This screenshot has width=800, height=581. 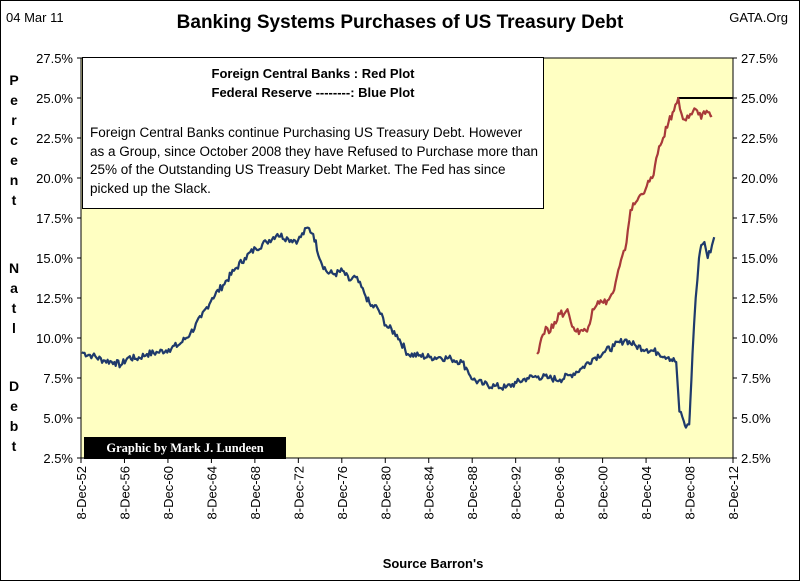 What do you see at coordinates (54, 58) in the screenshot?
I see `y-tick-label-left: 27.5%` at bounding box center [54, 58].